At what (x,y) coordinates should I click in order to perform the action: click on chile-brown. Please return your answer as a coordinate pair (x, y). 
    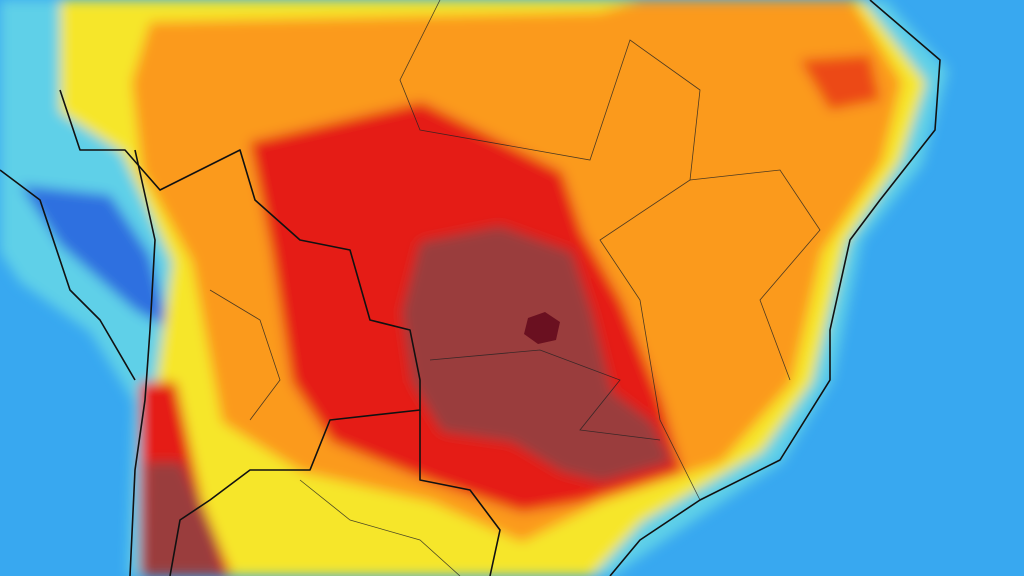
    Looking at the image, I should click on (183, 519).